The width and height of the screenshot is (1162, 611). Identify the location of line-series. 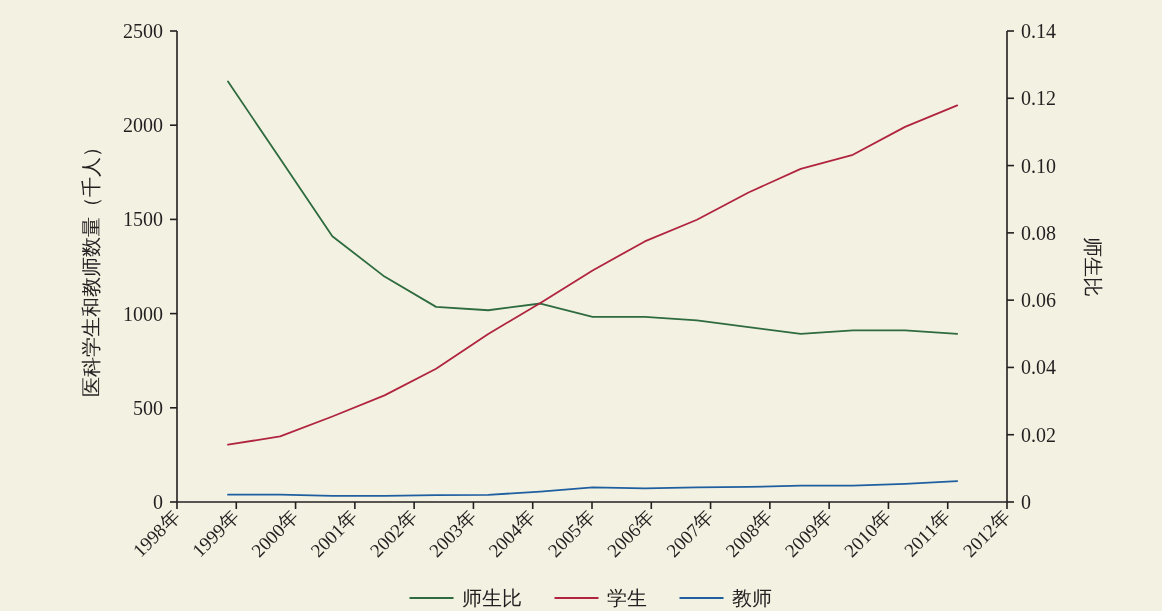
(593, 488).